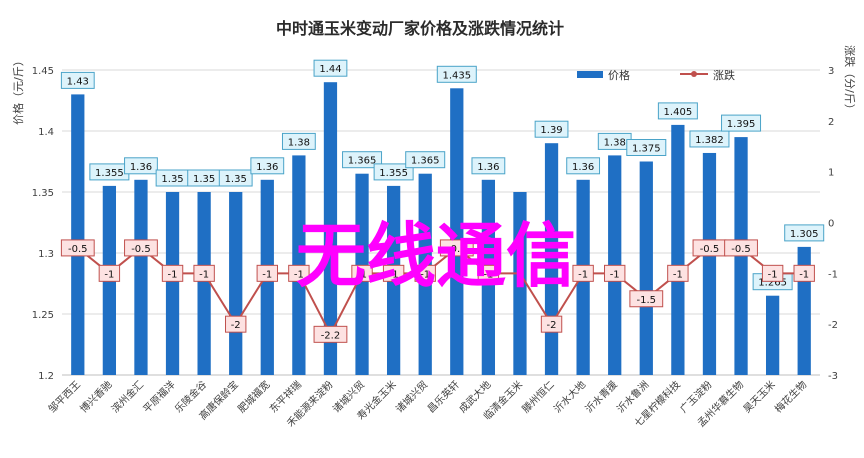 Image resolution: width=864 pixels, height=458 pixels. I want to click on change-label: -2.2, so click(331, 335).